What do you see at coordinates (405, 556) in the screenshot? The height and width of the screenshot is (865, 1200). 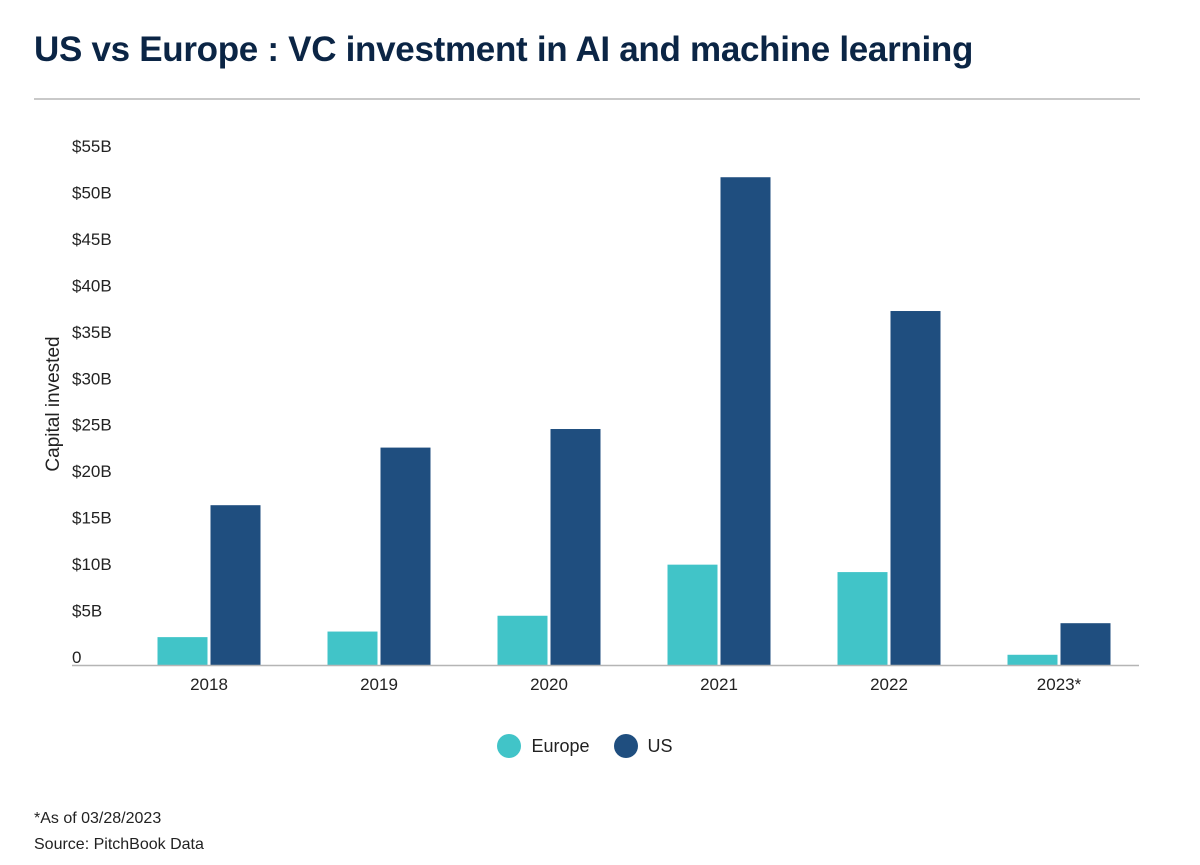 I see `bar-us-2019` at bounding box center [405, 556].